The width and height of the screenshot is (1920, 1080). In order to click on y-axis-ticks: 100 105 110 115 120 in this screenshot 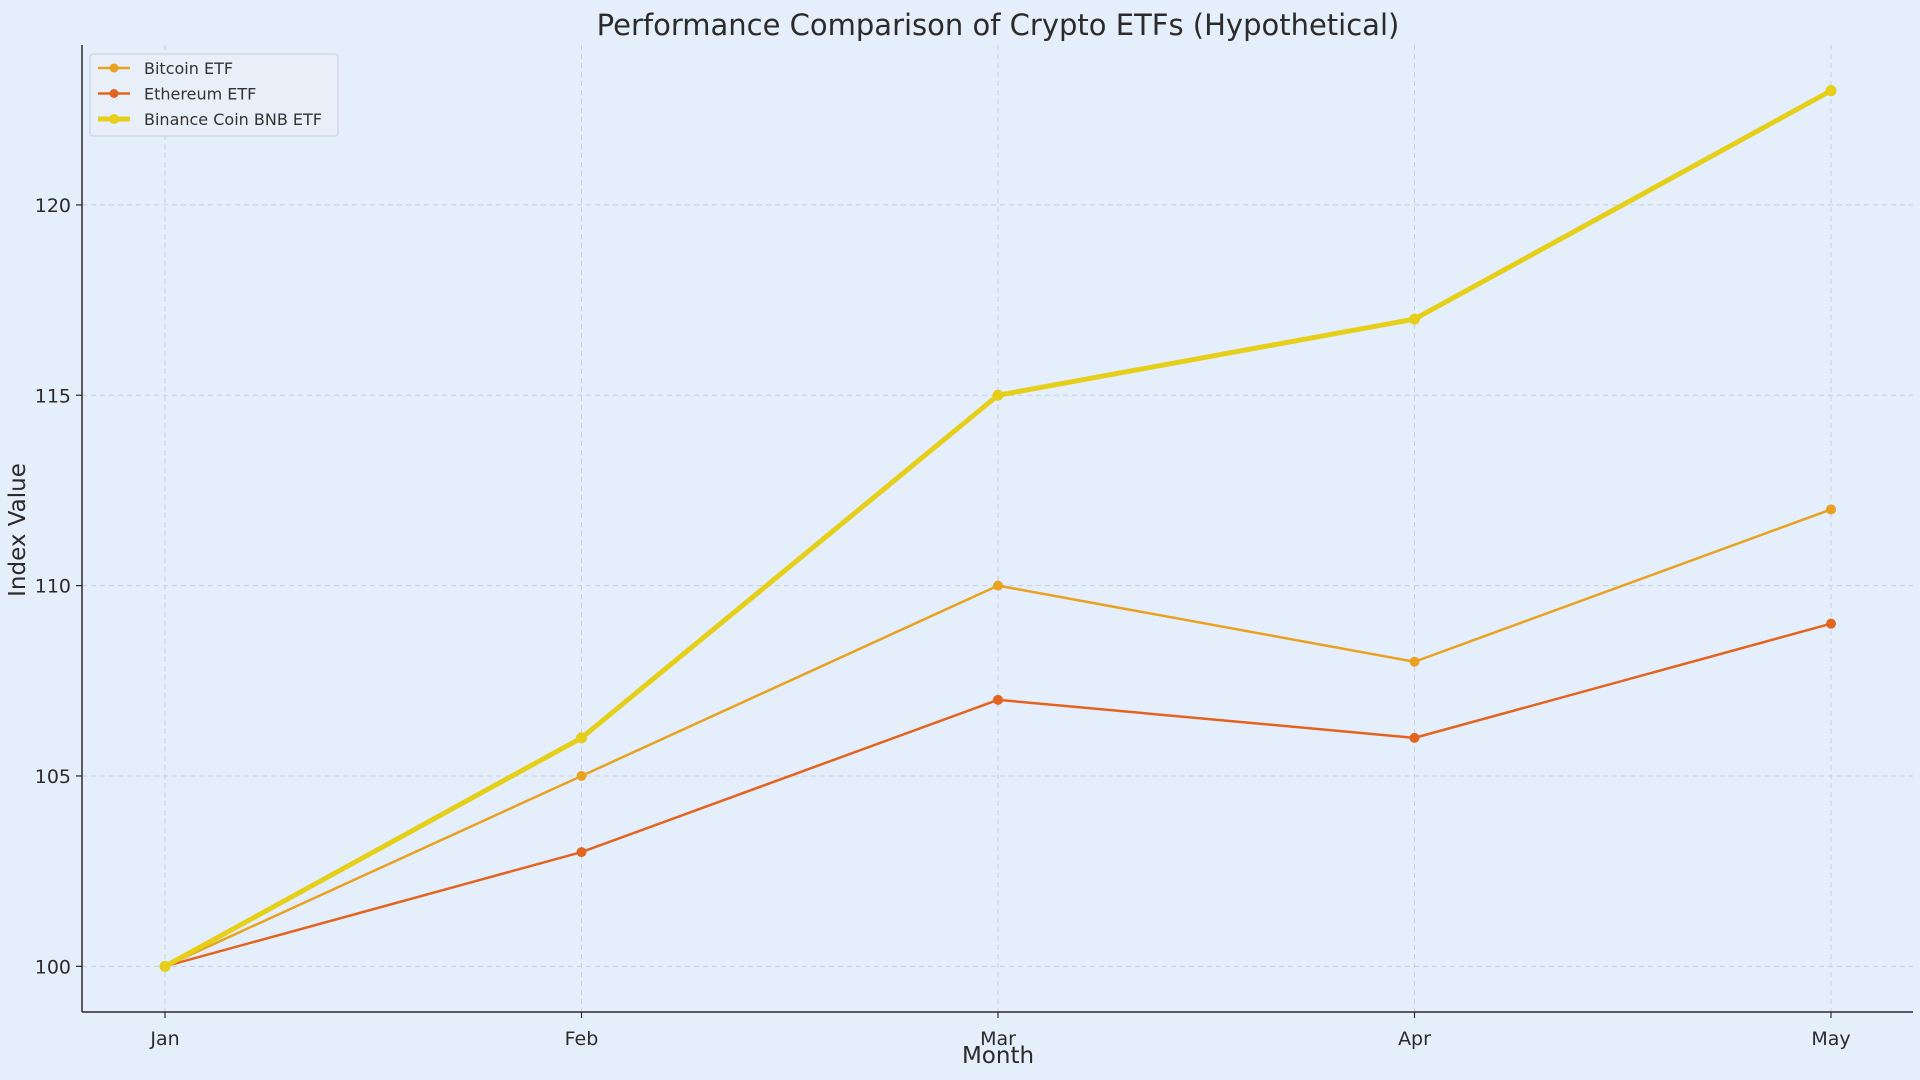, I will do `click(58, 586)`.